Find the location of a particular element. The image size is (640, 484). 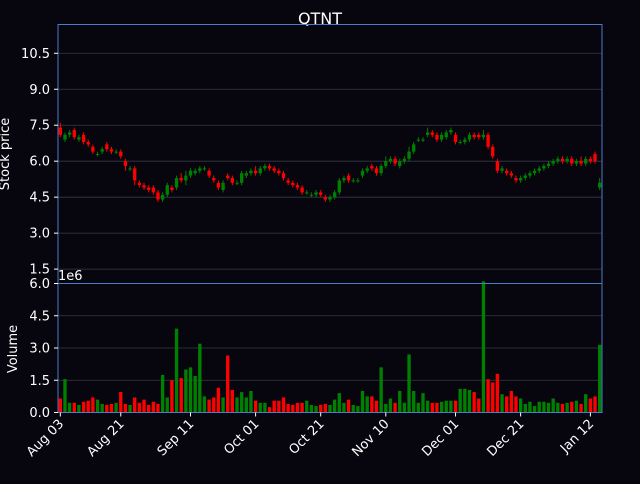

price-candles is located at coordinates (330, 162).